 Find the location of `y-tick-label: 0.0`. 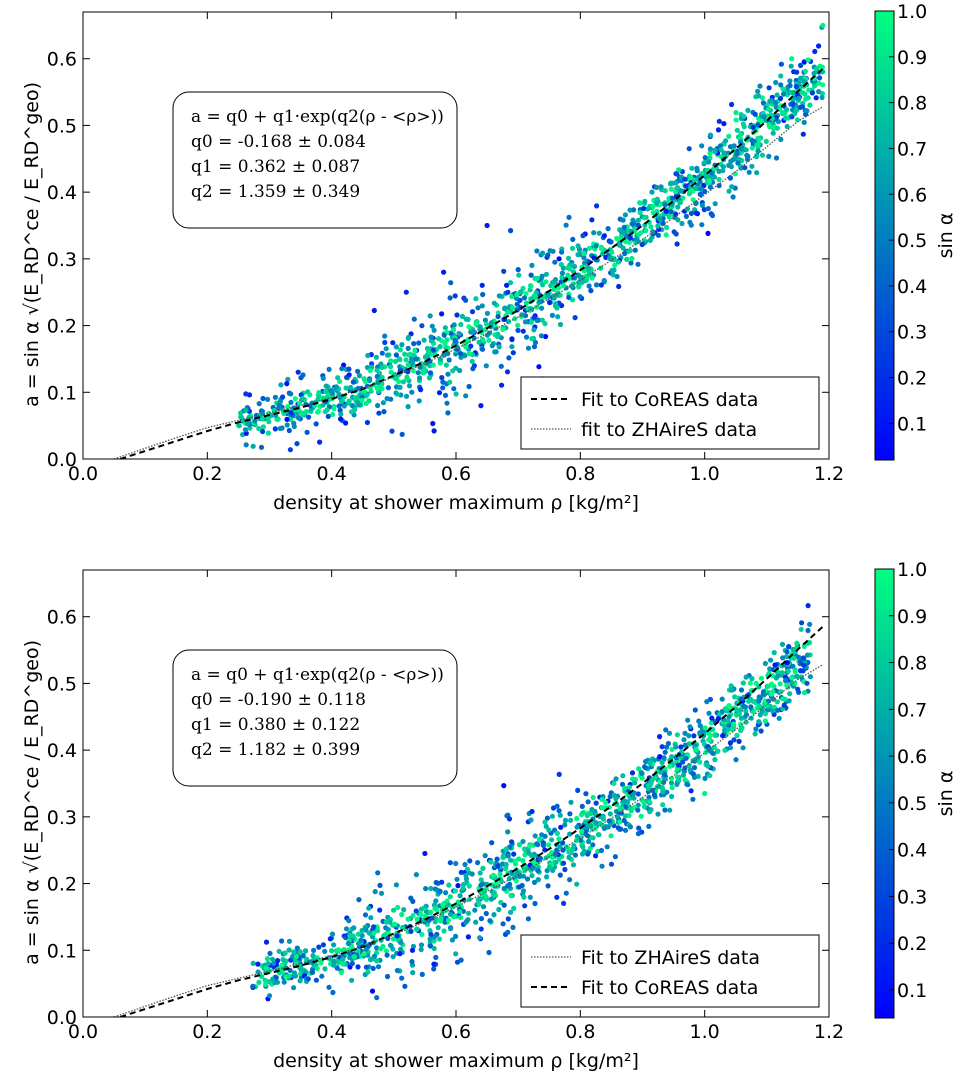

y-tick-label: 0.0 is located at coordinates (62, 1018).